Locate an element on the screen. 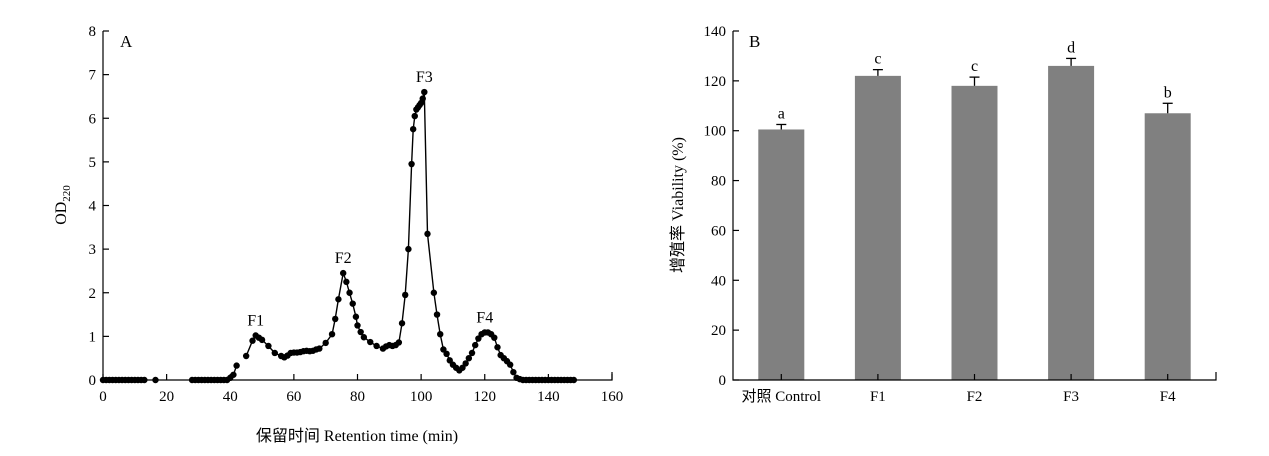 This screenshot has width=1269, height=456. chart-b-significance-letter: a is located at coordinates (781, 113).